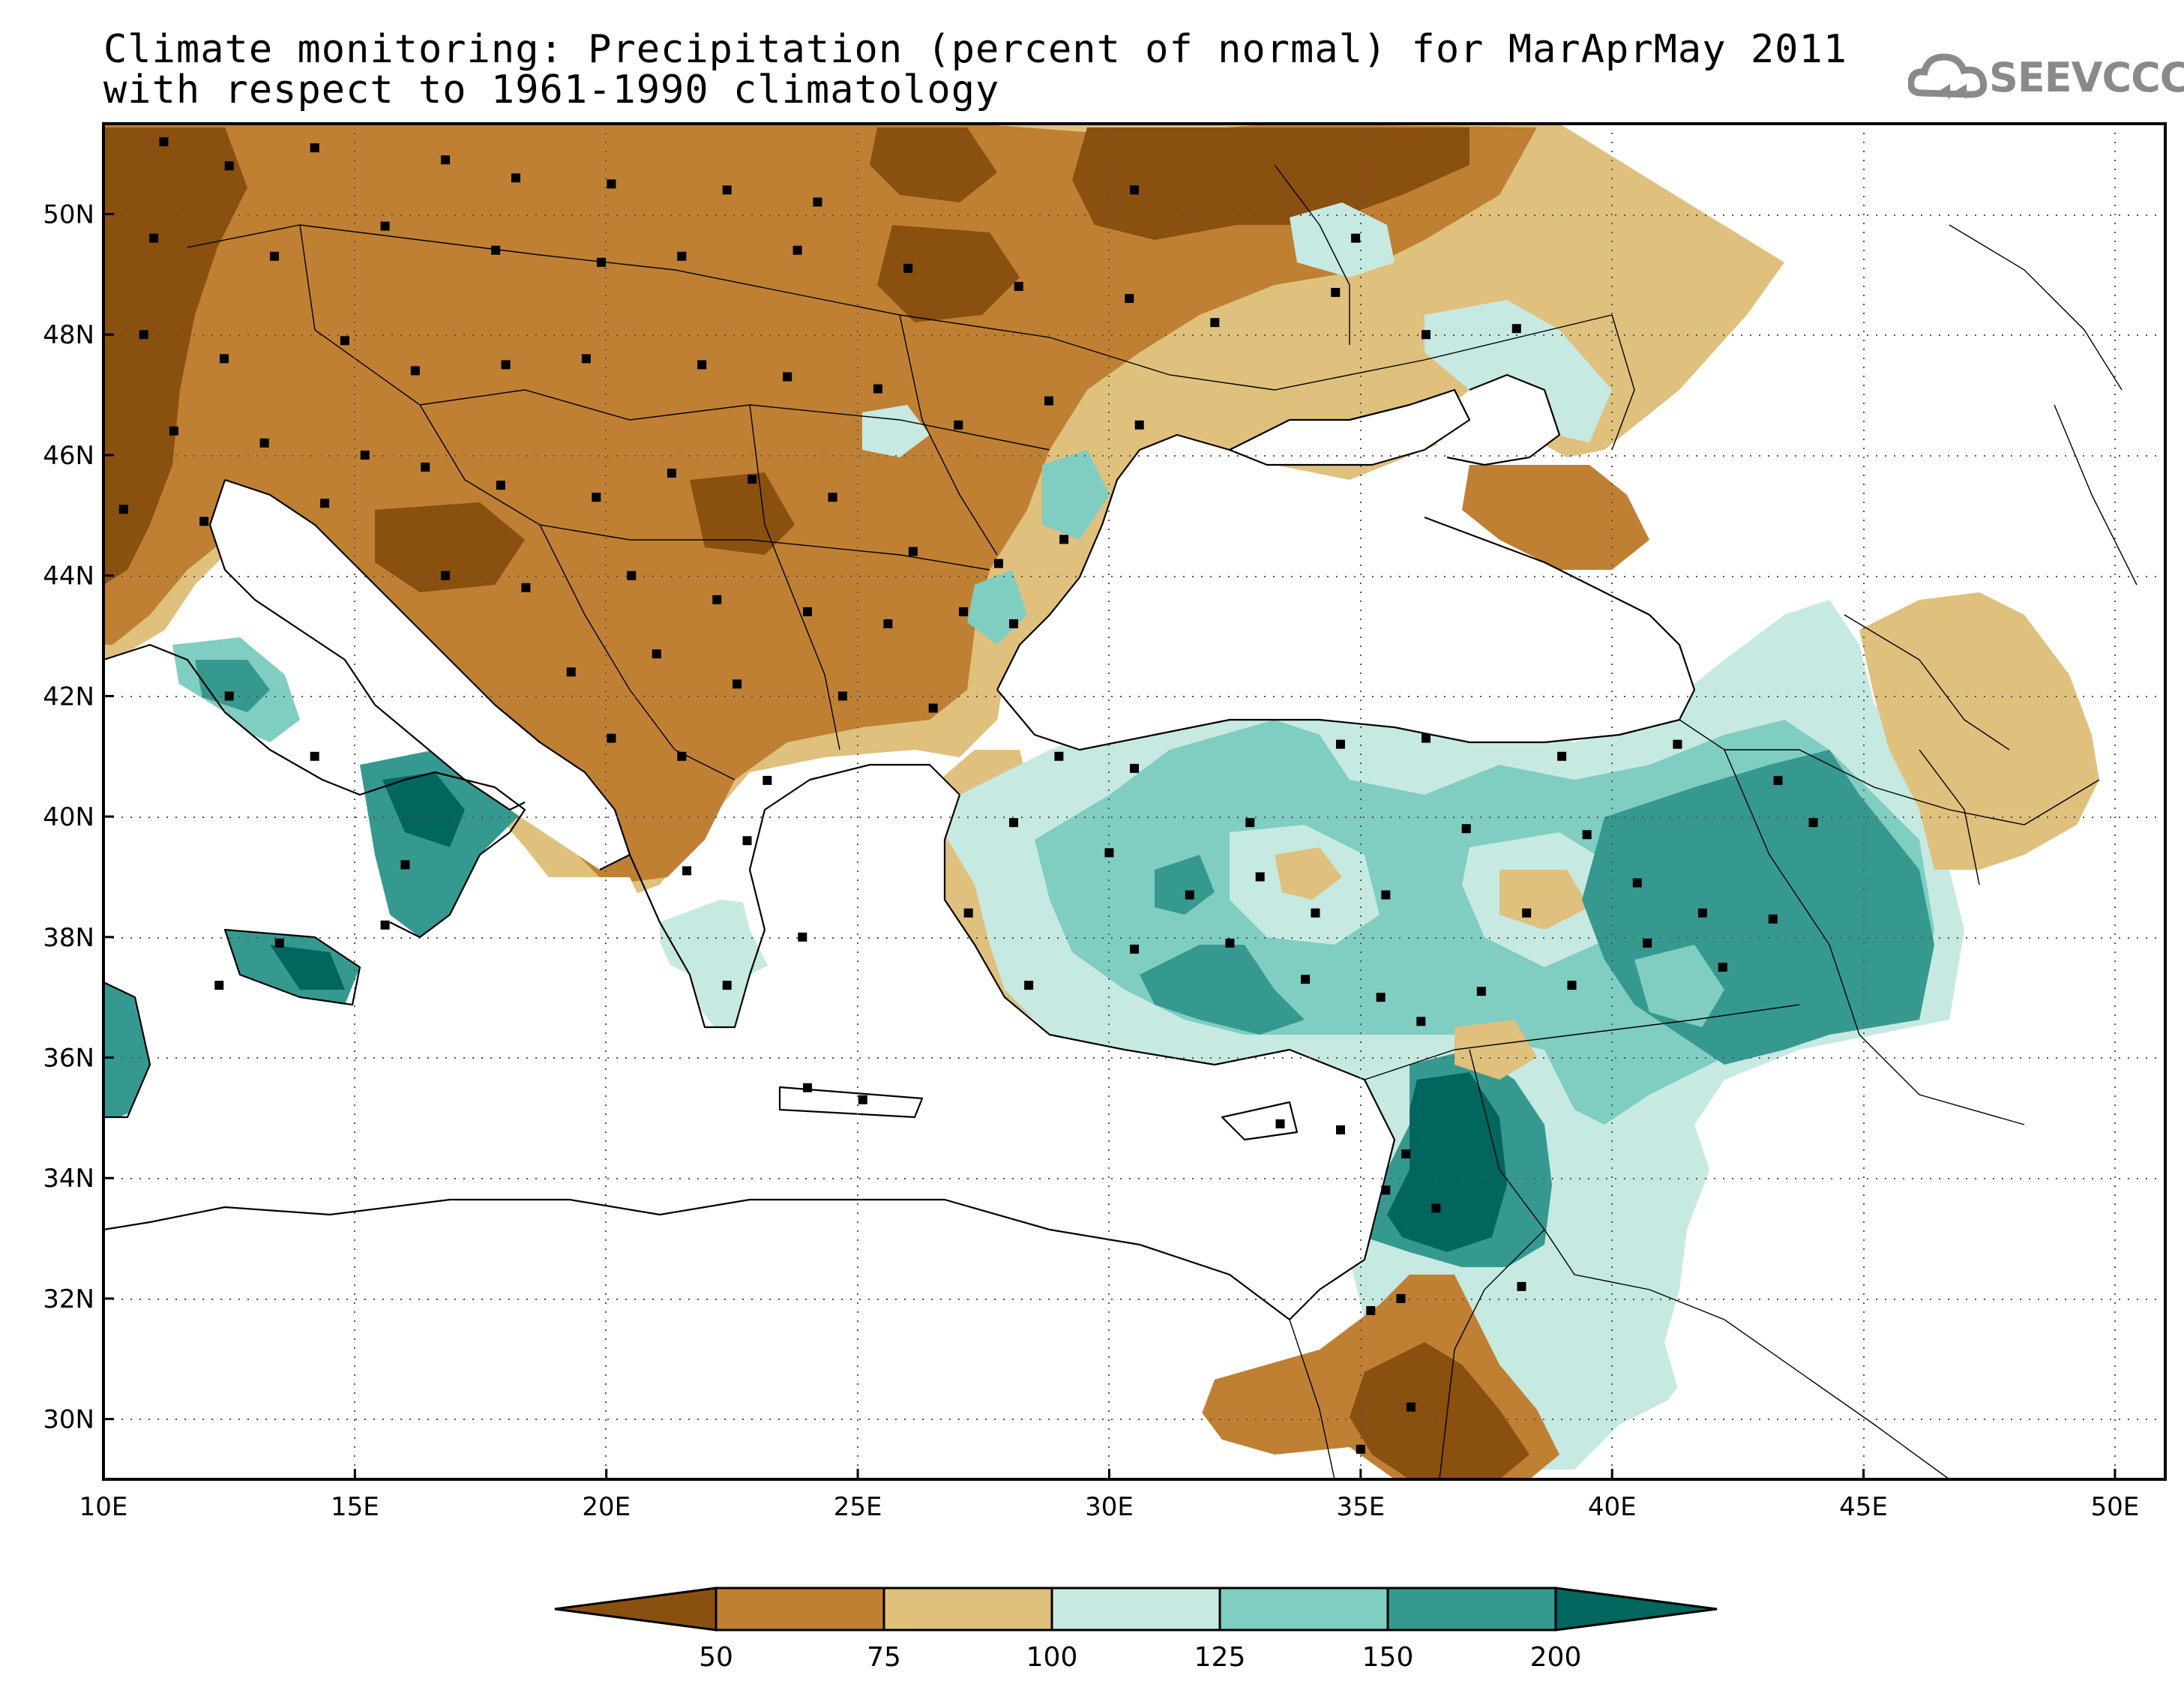 This screenshot has height=1687, width=2184. What do you see at coordinates (636, 1609) in the screenshot?
I see `legend-min-arrow` at bounding box center [636, 1609].